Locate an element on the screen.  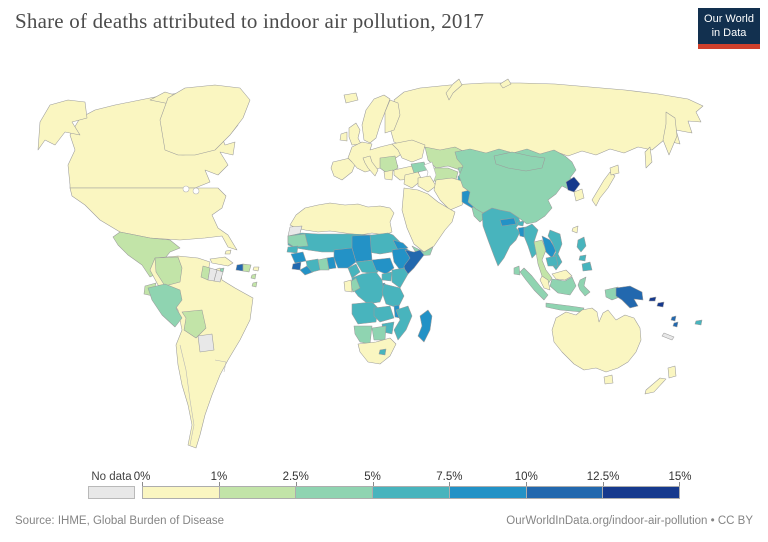
country-bolivia is located at coordinates (194, 324).